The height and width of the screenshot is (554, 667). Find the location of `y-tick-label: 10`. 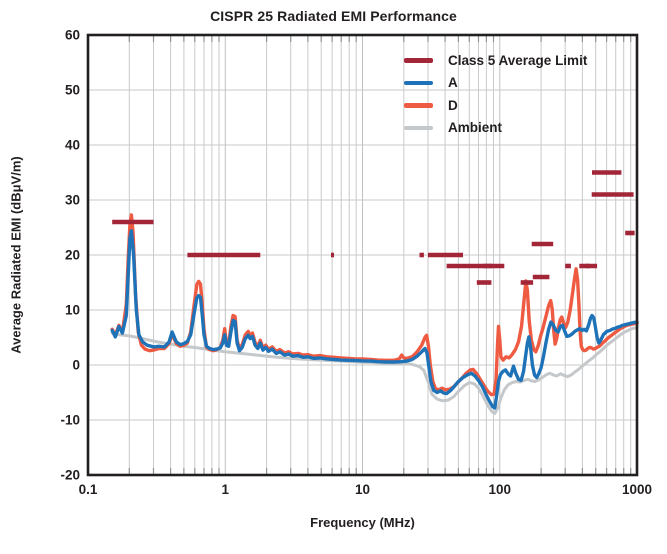

y-tick-label: 10 is located at coordinates (72, 310).